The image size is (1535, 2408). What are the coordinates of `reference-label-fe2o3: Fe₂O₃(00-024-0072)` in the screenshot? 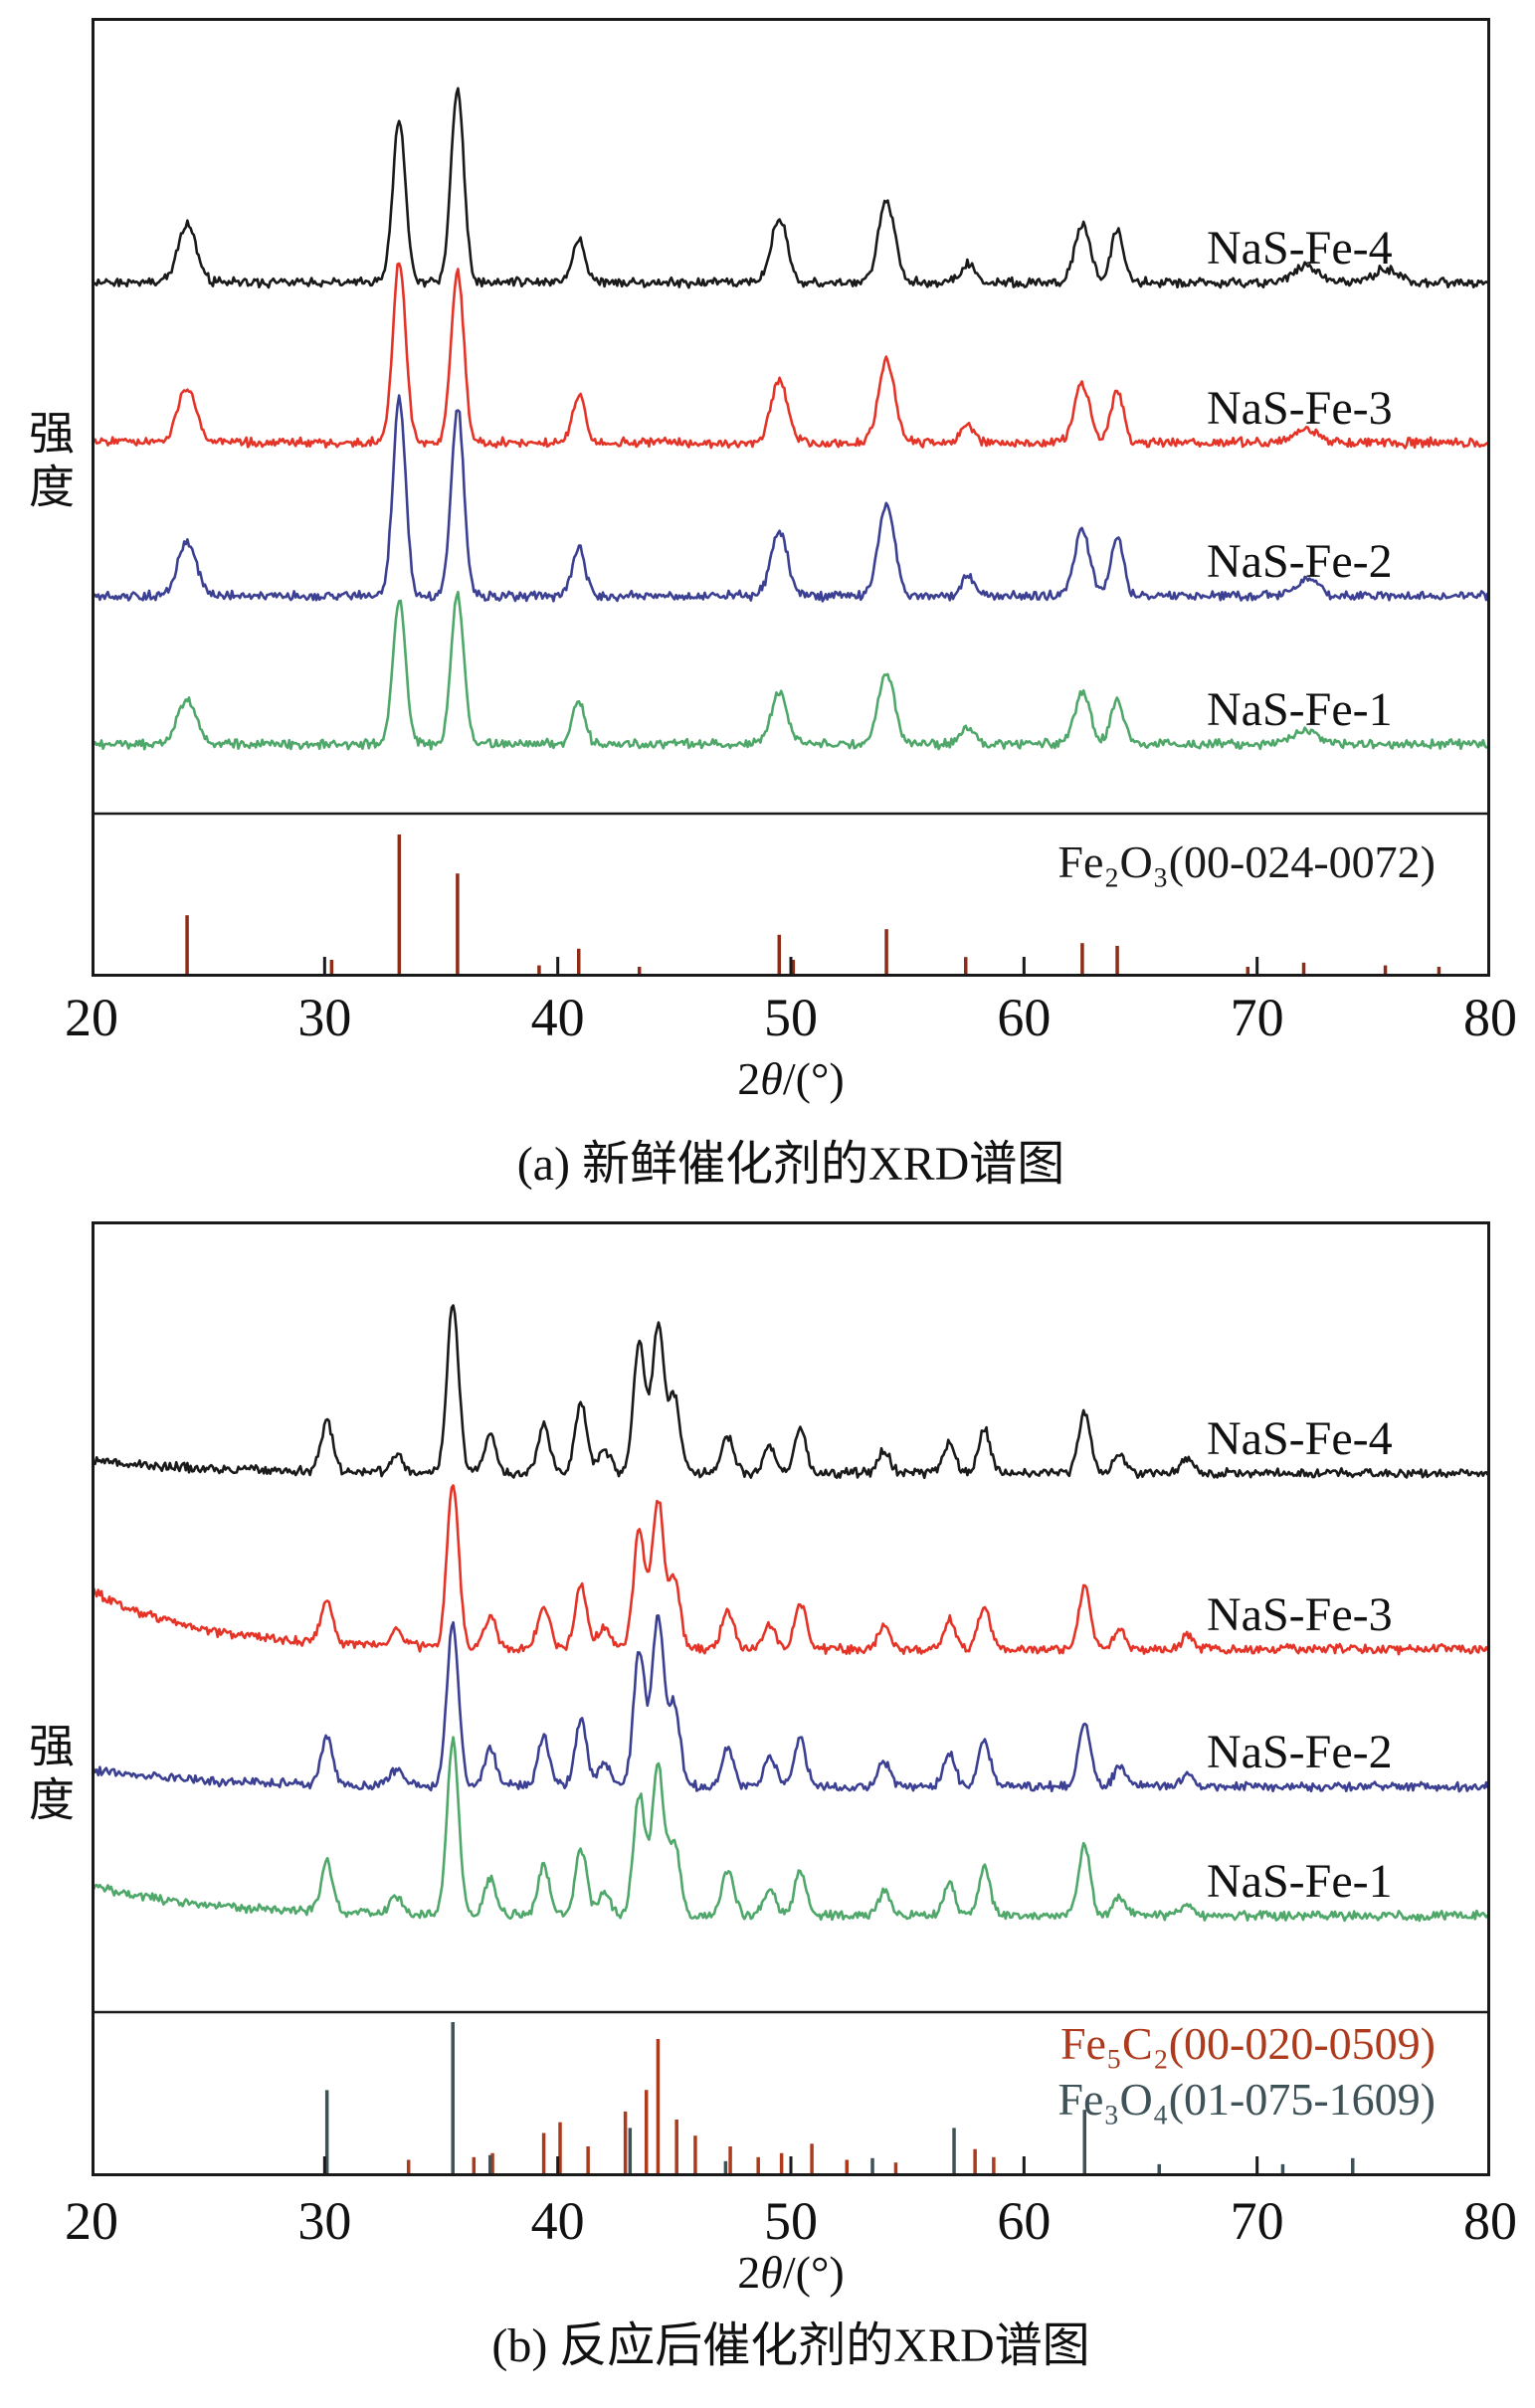 It's located at (1246, 862).